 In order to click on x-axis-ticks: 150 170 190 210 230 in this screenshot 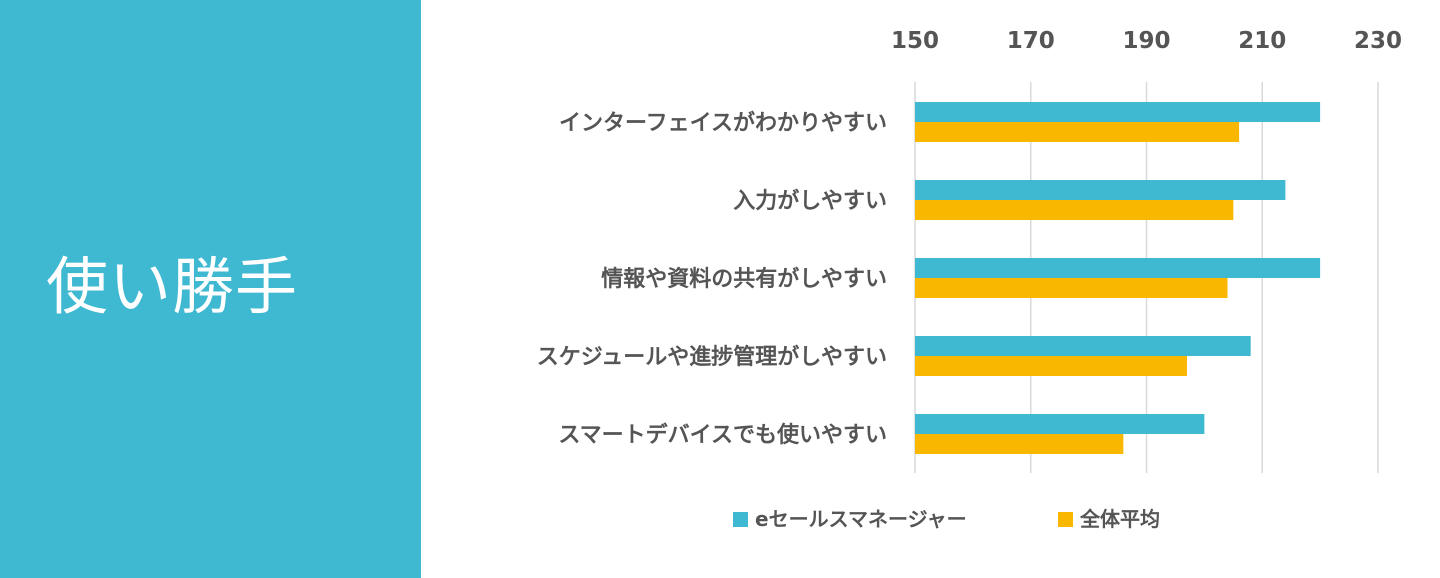, I will do `click(1146, 41)`.